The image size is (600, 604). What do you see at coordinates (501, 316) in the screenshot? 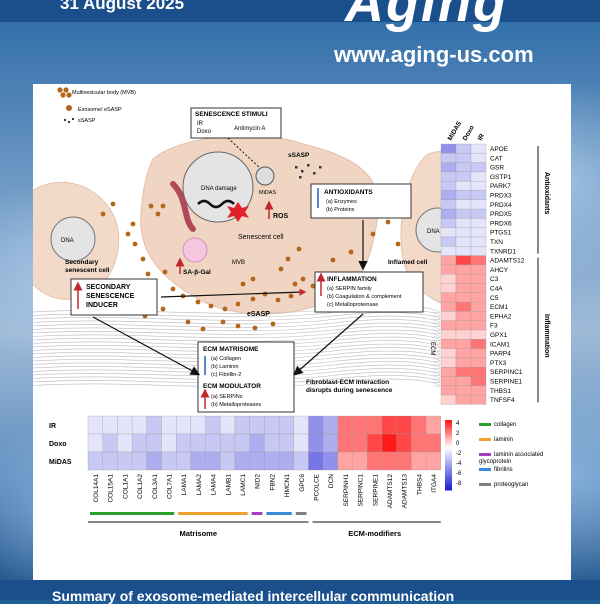
I see `right-heatmap-gene-label: EPHA2` at bounding box center [501, 316].